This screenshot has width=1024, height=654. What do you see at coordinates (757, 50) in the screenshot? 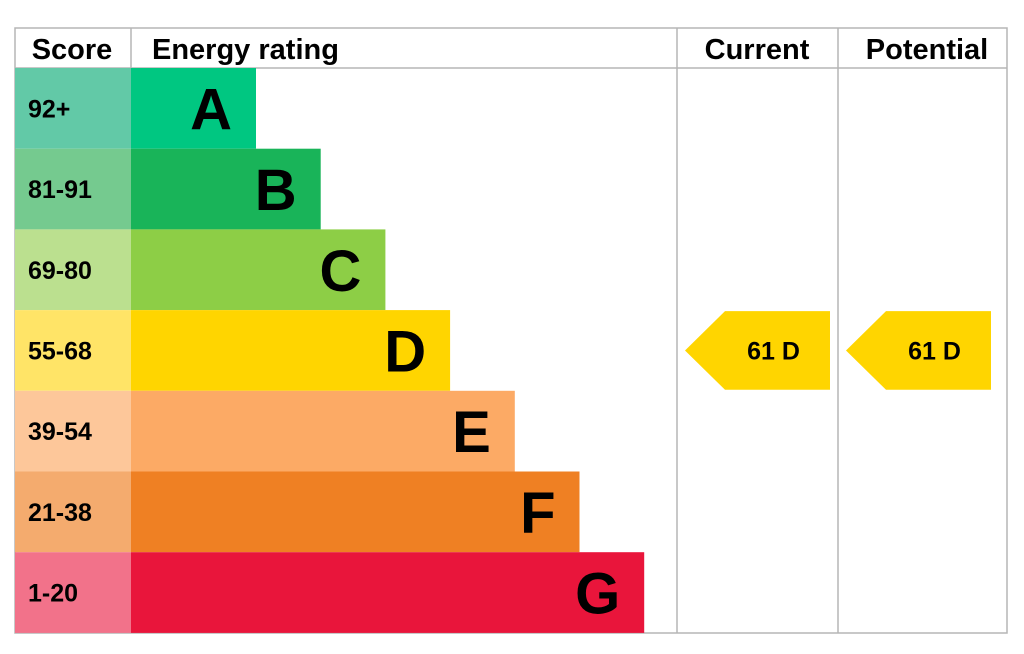
I see `header-current: Current` at bounding box center [757, 50].